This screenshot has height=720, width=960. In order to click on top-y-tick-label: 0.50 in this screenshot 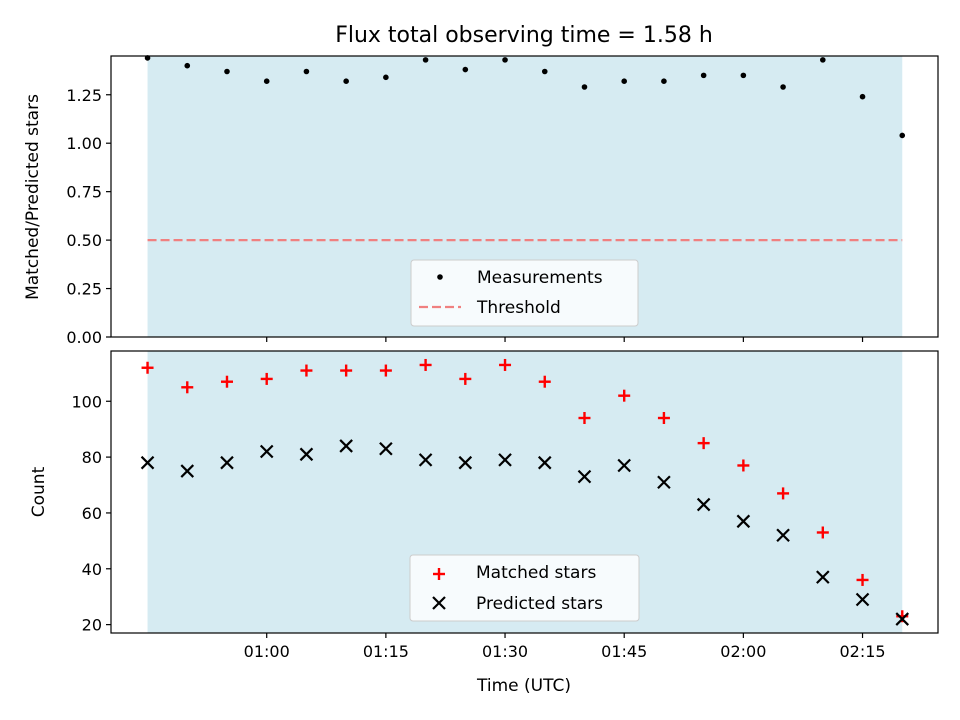, I will do `click(84, 240)`.